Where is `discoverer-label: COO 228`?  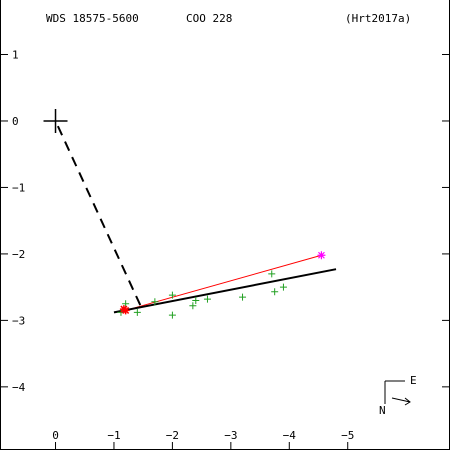 discoverer-label: COO 228 is located at coordinates (209, 18).